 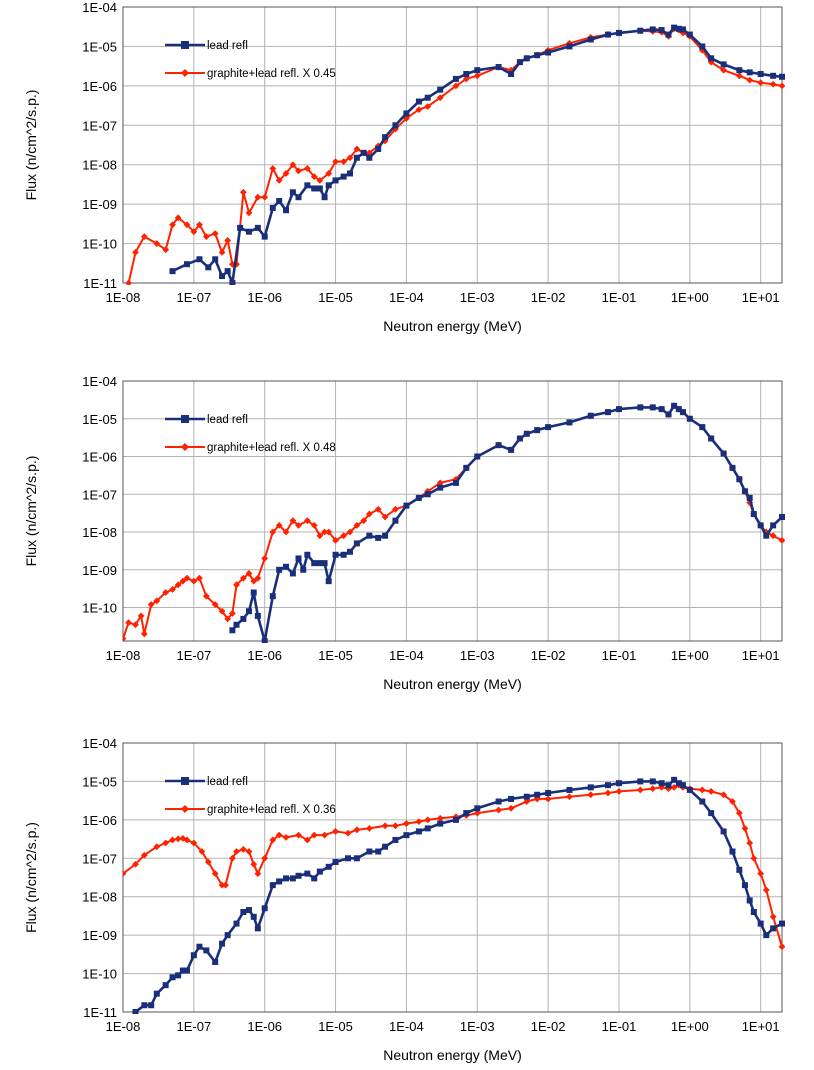 What do you see at coordinates (250, 796) in the screenshot?
I see `legend: lead refl graphite+lead refl. X 0.36` at bounding box center [250, 796].